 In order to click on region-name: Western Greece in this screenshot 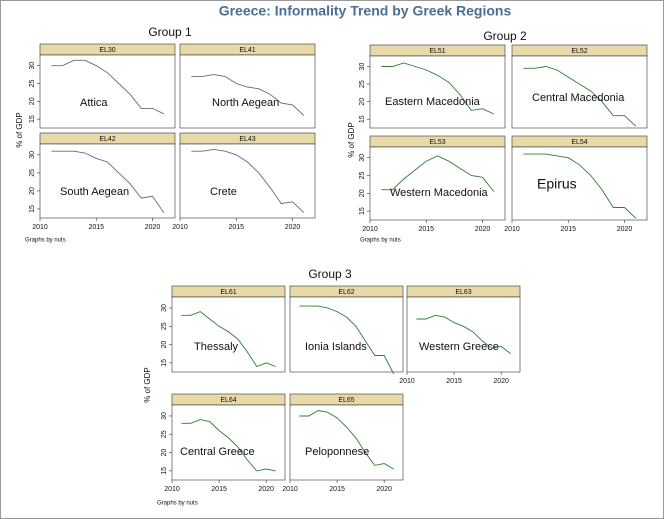, I will do `click(459, 347)`.